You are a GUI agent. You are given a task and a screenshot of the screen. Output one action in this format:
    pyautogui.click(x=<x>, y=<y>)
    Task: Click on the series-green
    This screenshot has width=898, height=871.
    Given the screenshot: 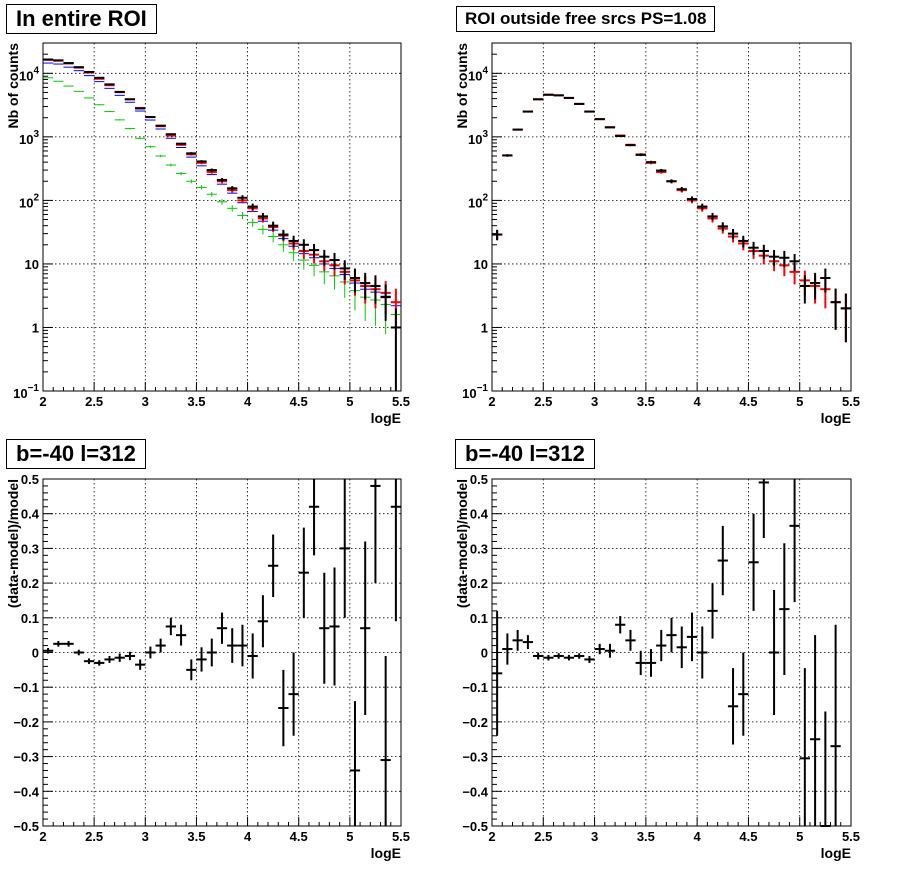 What is the action you would take?
    pyautogui.click(x=222, y=217)
    